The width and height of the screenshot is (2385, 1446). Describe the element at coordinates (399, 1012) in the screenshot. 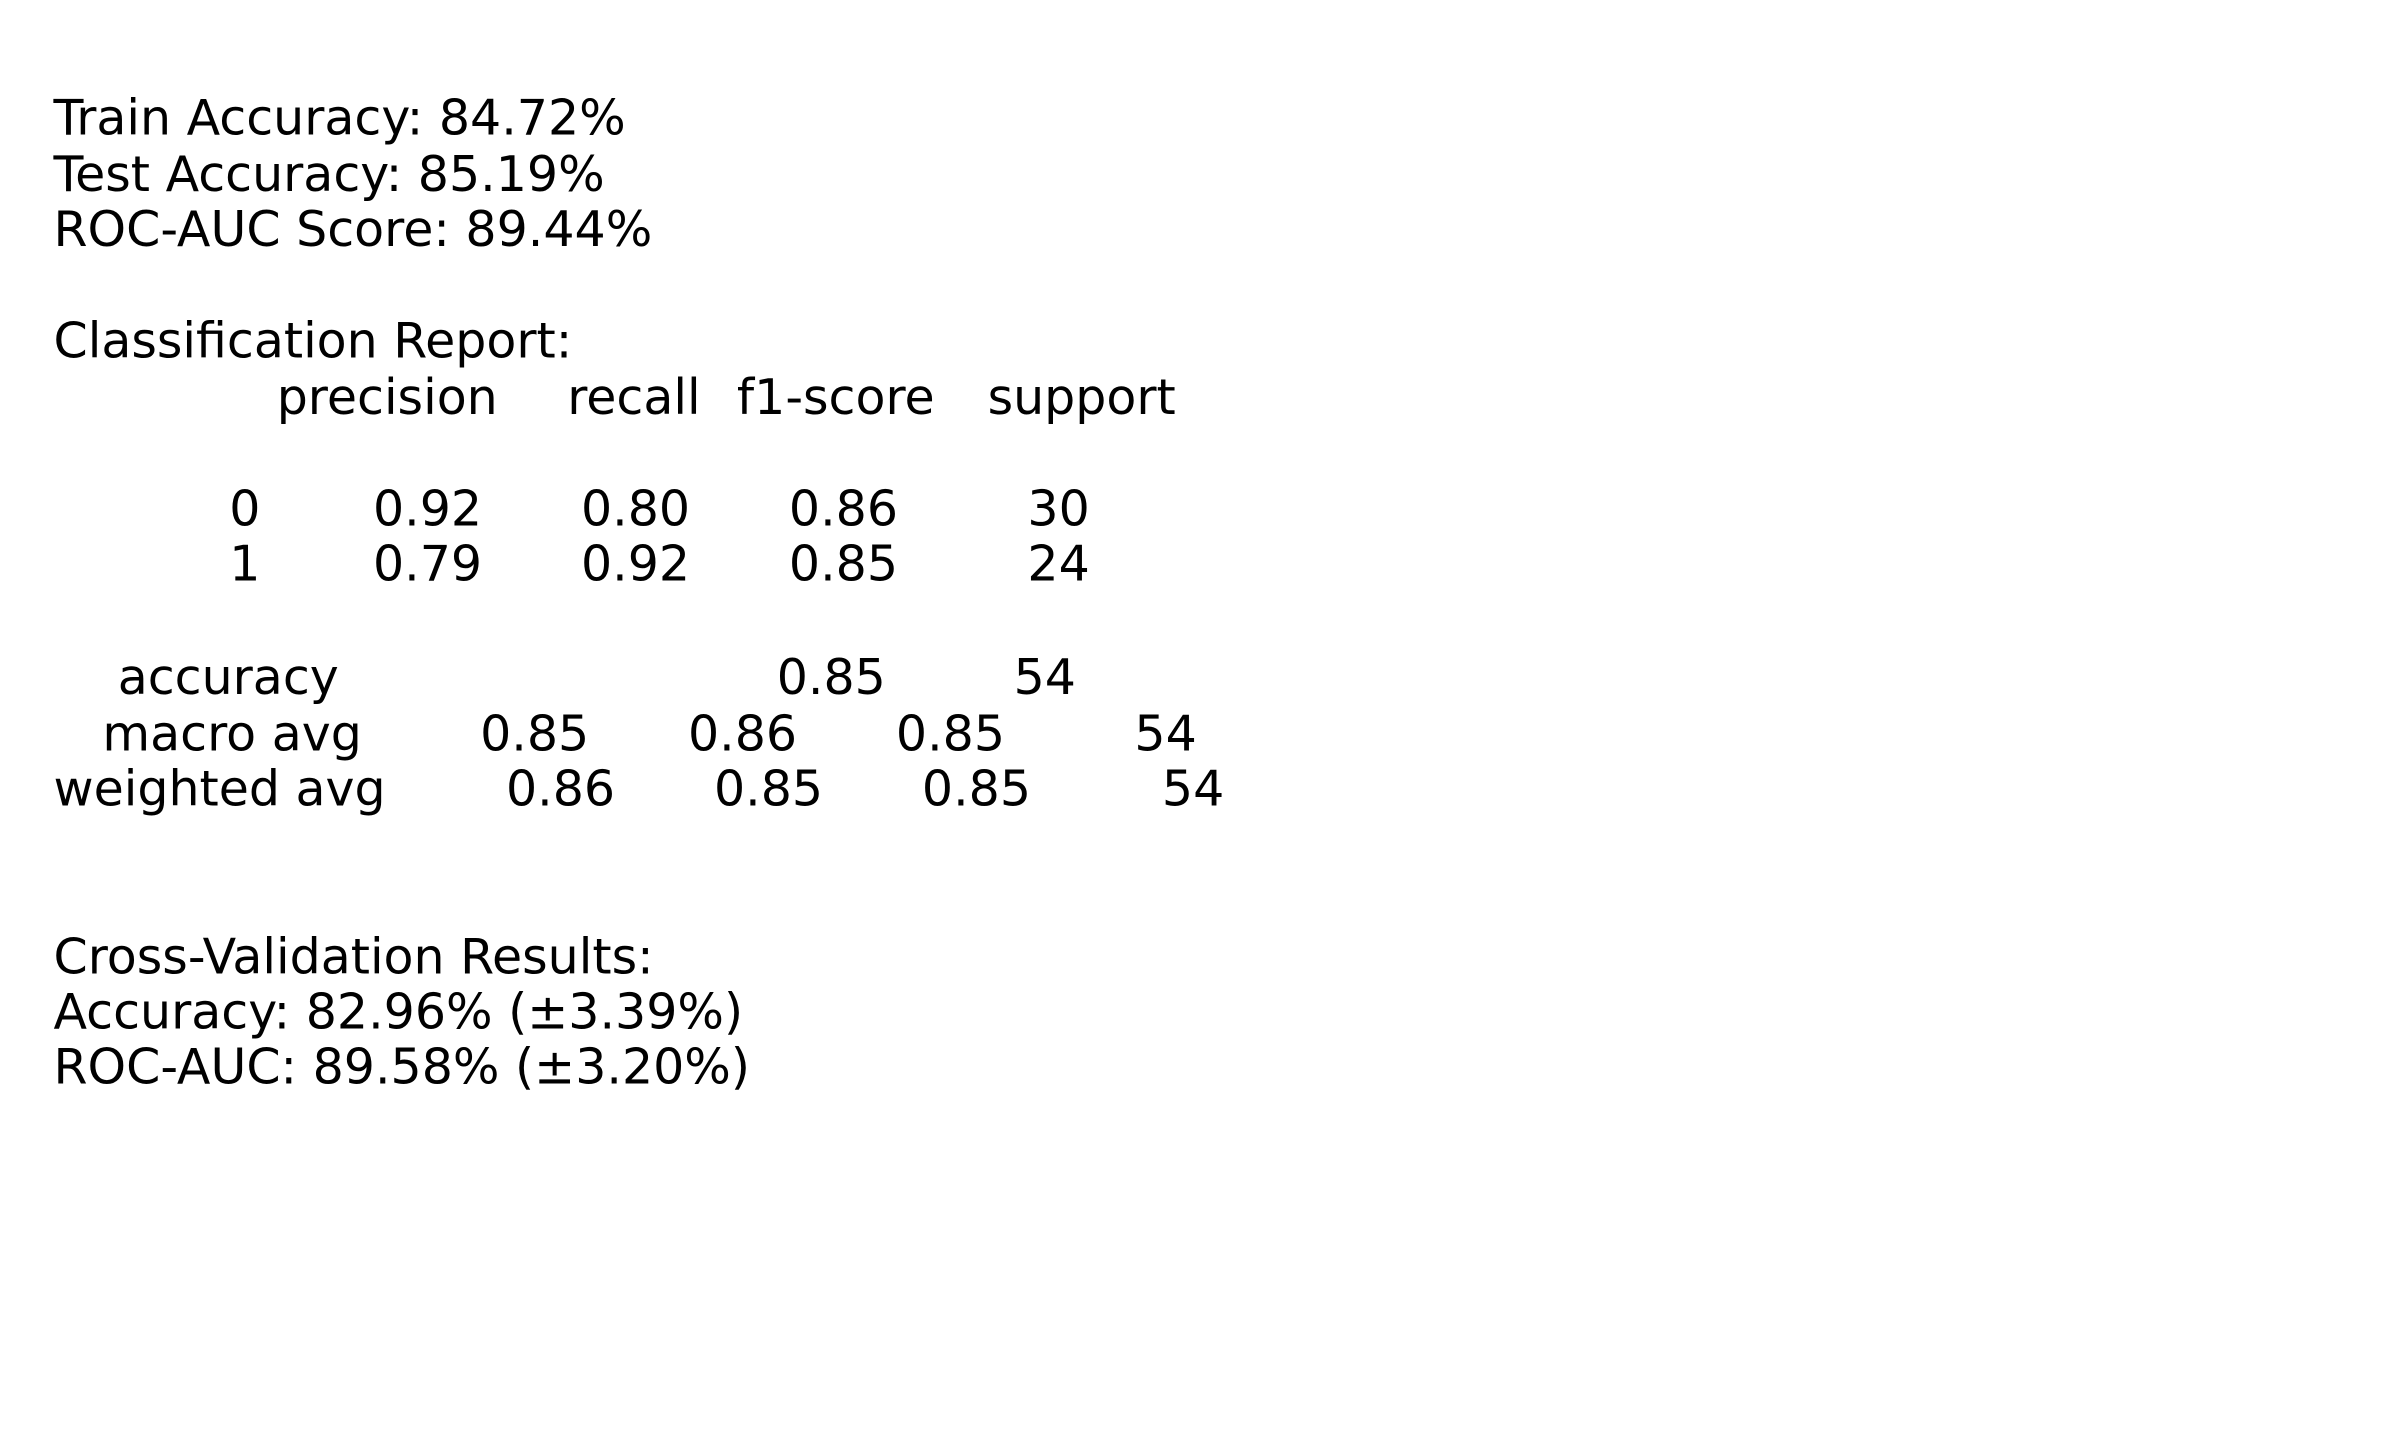

I see `cv-line: Accuracy: 82.96% (±3.39%)` at that location.